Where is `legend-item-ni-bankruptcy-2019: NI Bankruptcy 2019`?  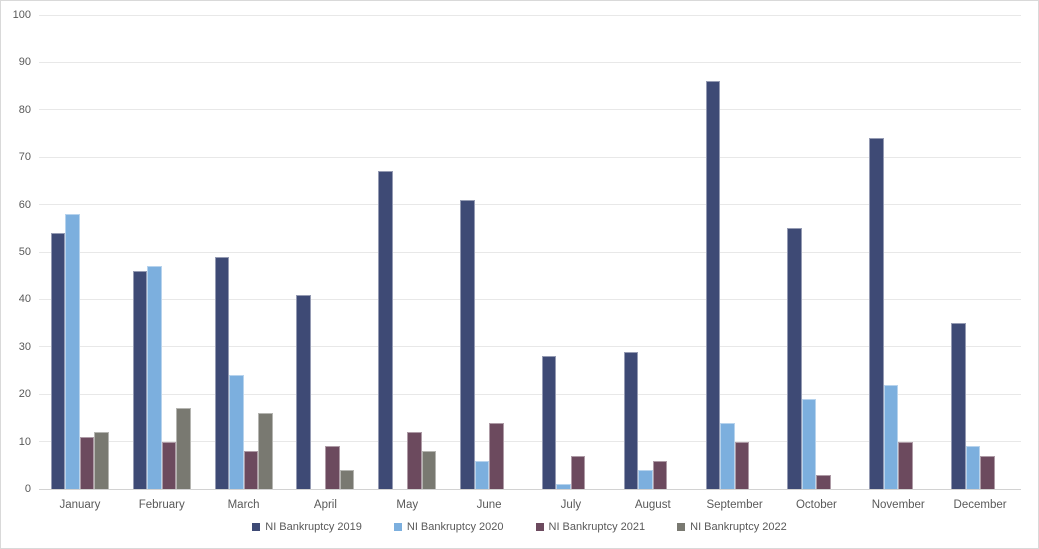 legend-item-ni-bankruptcy-2019: NI Bankruptcy 2019 is located at coordinates (307, 527).